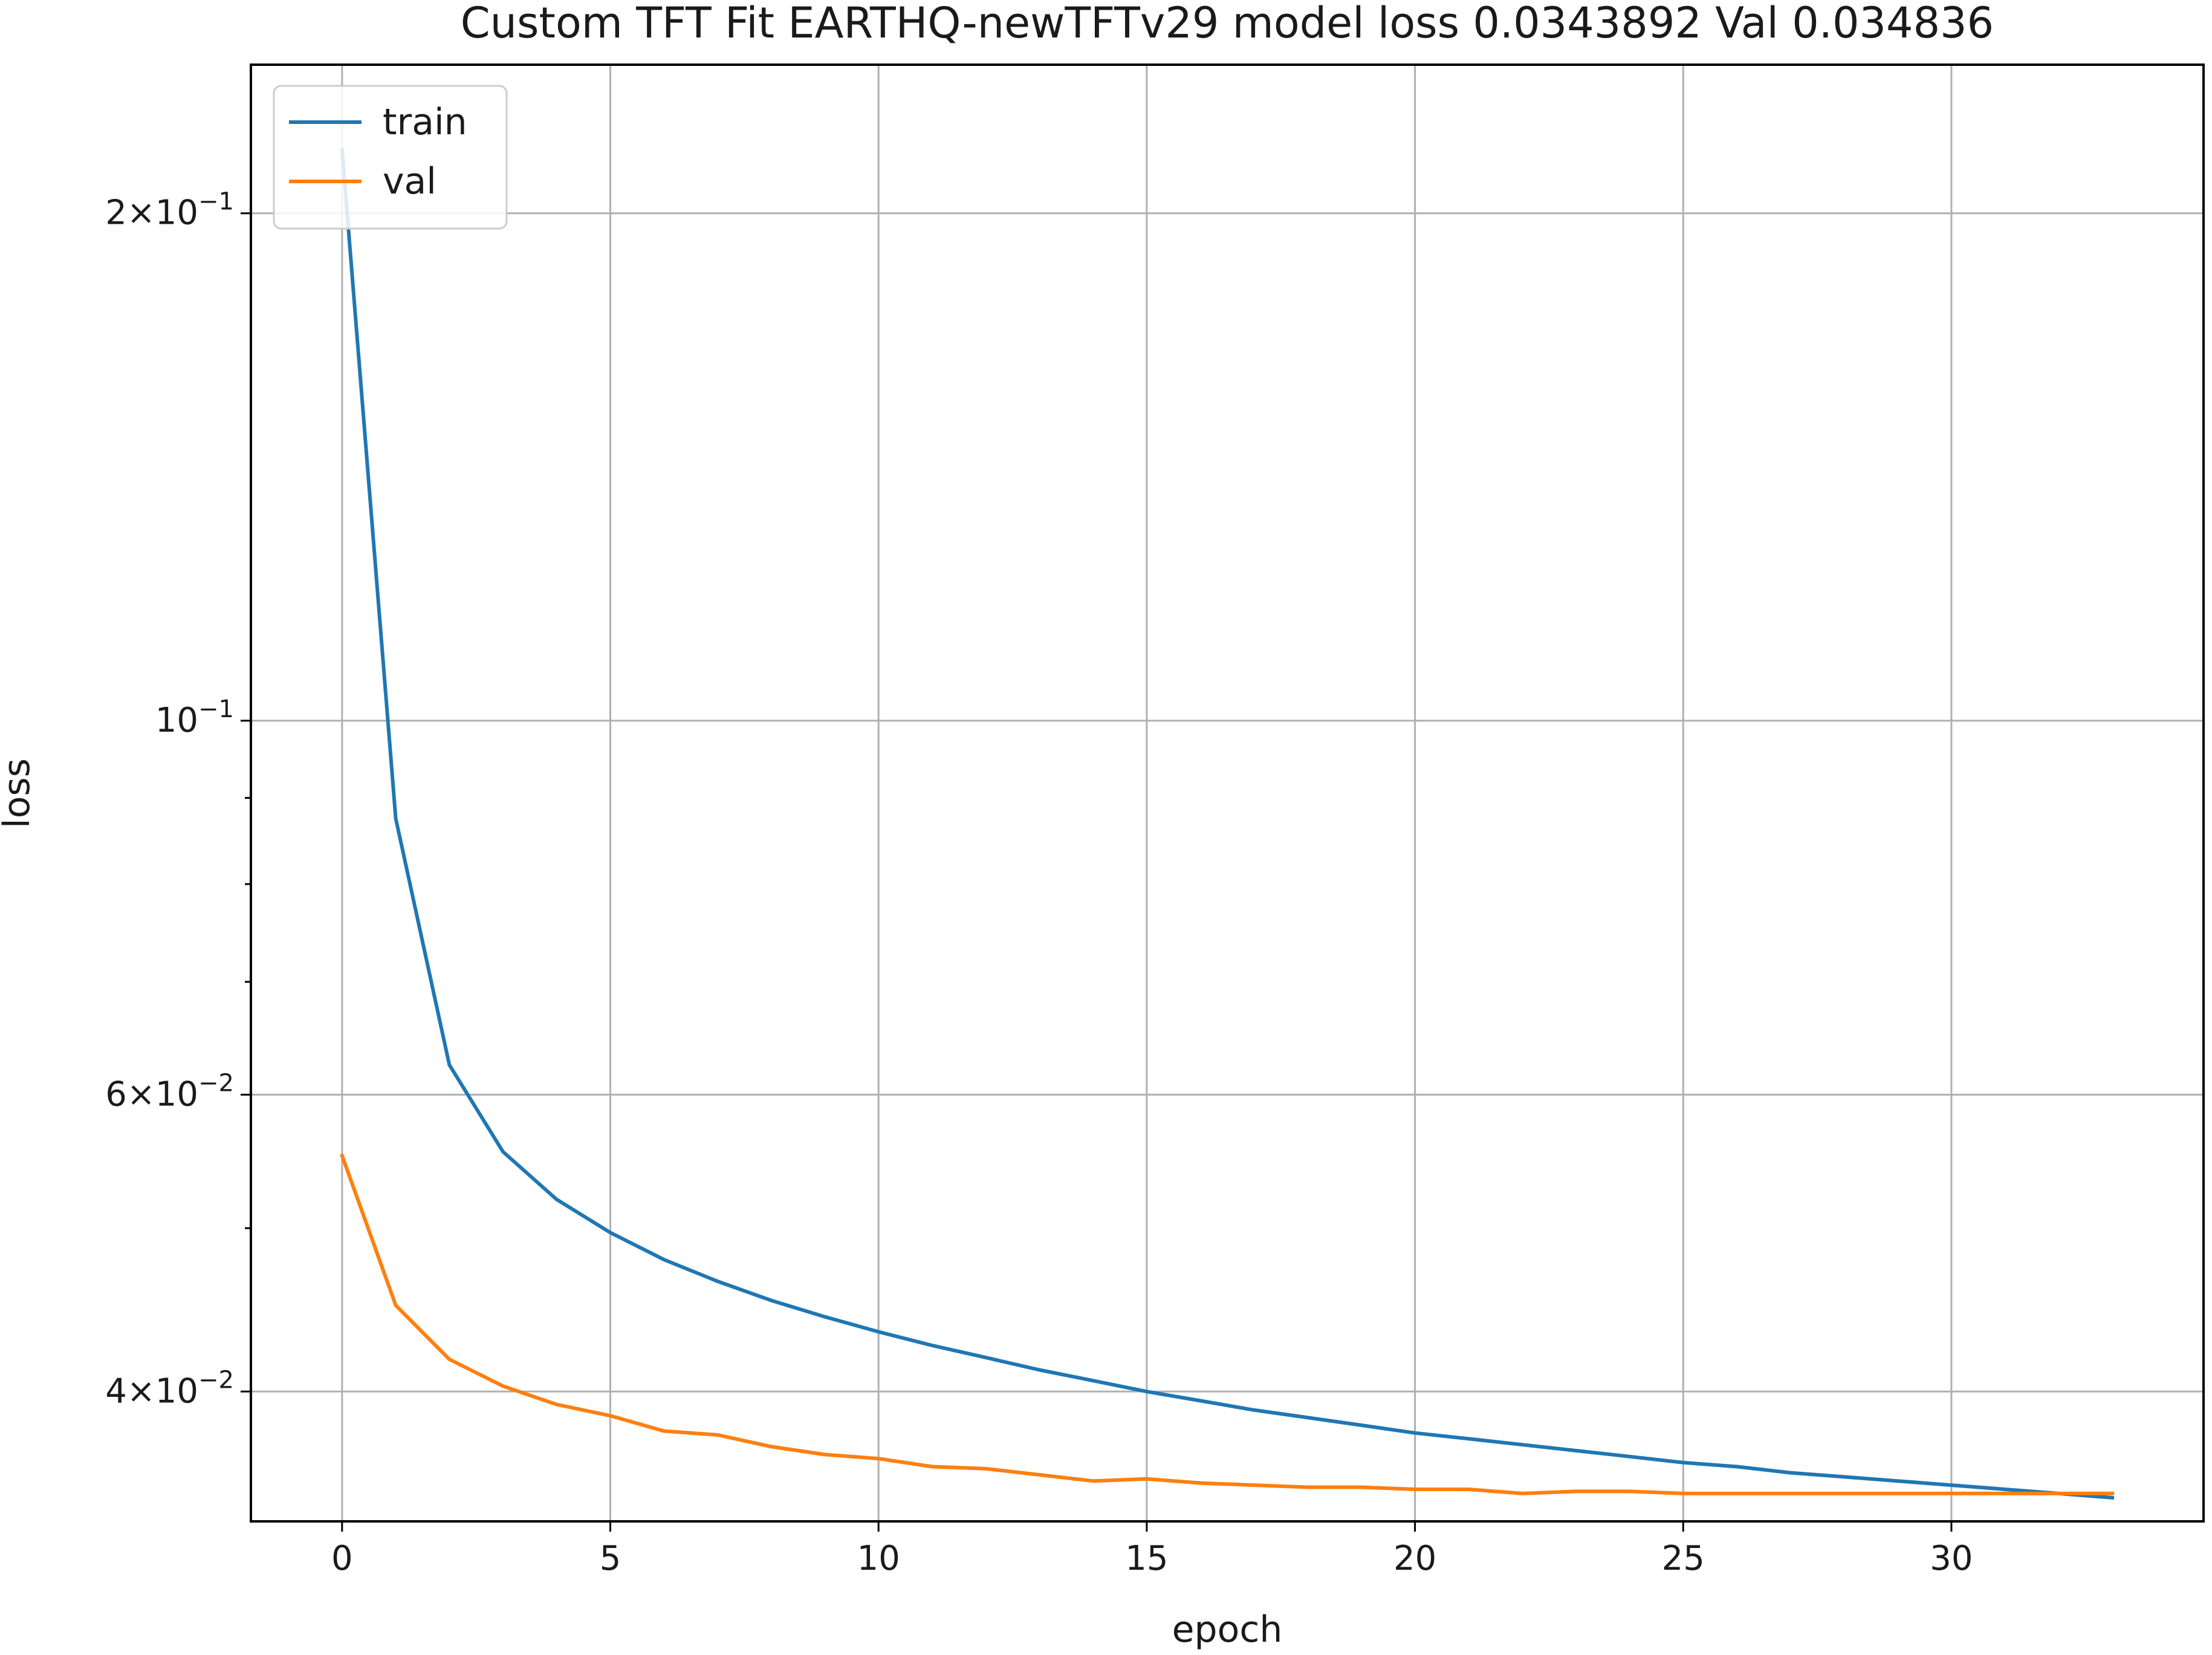 This screenshot has width=2212, height=1655. What do you see at coordinates (390, 157) in the screenshot?
I see `legend: train val` at bounding box center [390, 157].